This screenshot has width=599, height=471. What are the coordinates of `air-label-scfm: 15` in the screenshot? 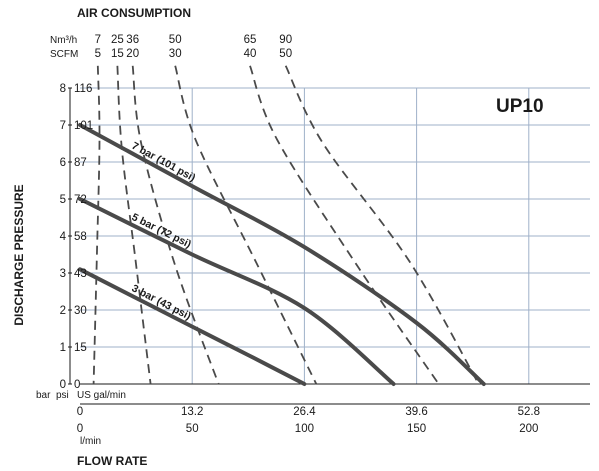 It's located at (117, 54).